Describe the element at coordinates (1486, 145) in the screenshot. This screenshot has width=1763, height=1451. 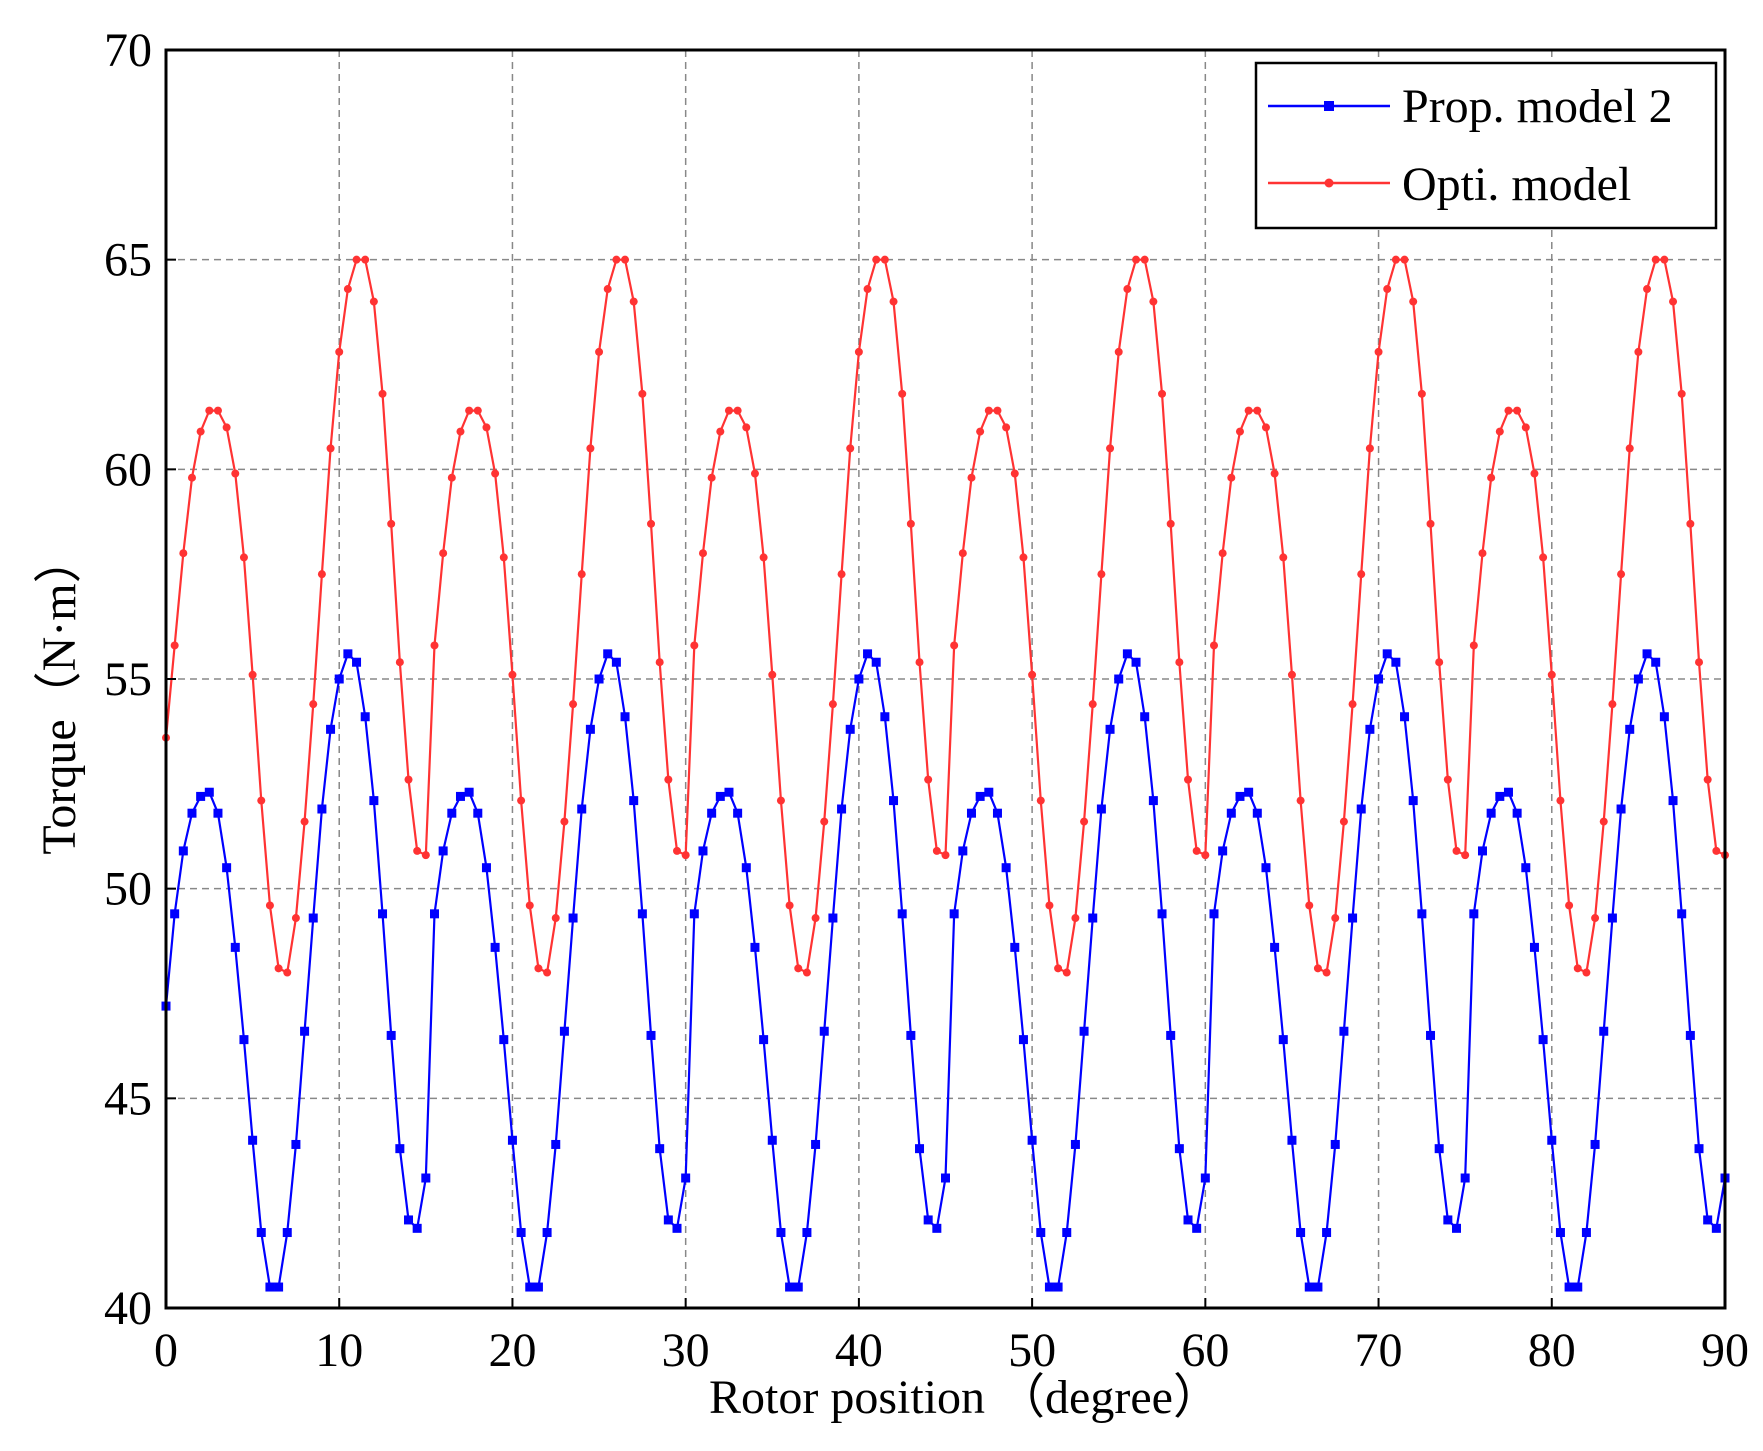
I see `legend: Prop. model 2 Opti. model` at that location.